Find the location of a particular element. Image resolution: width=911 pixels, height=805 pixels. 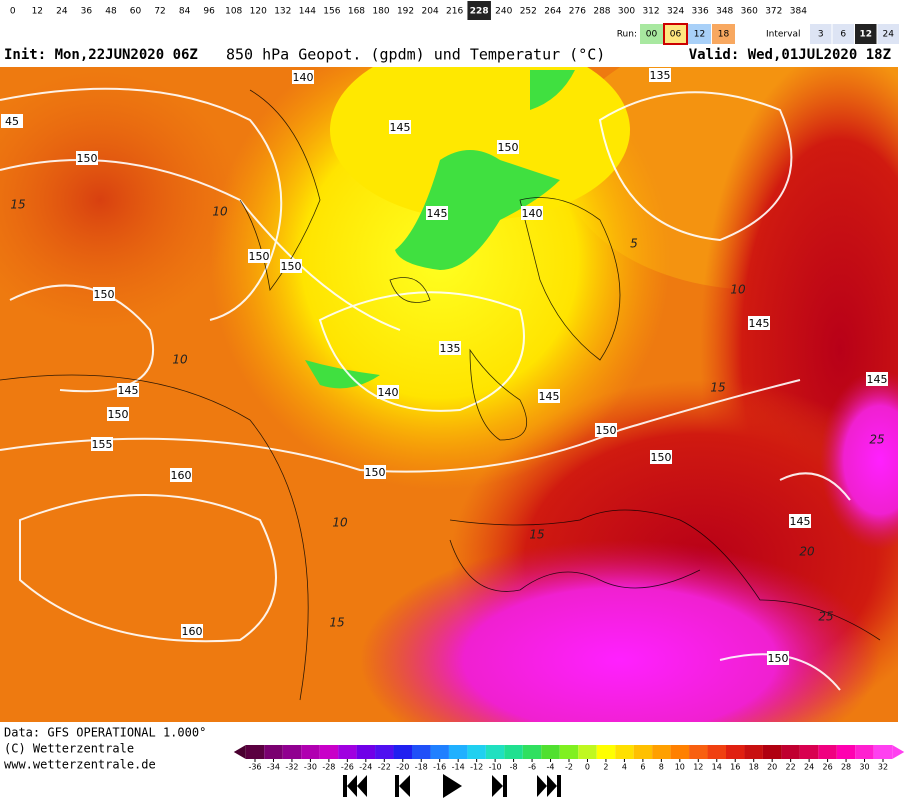

hour-label: 300 is located at coordinates (626, 12).